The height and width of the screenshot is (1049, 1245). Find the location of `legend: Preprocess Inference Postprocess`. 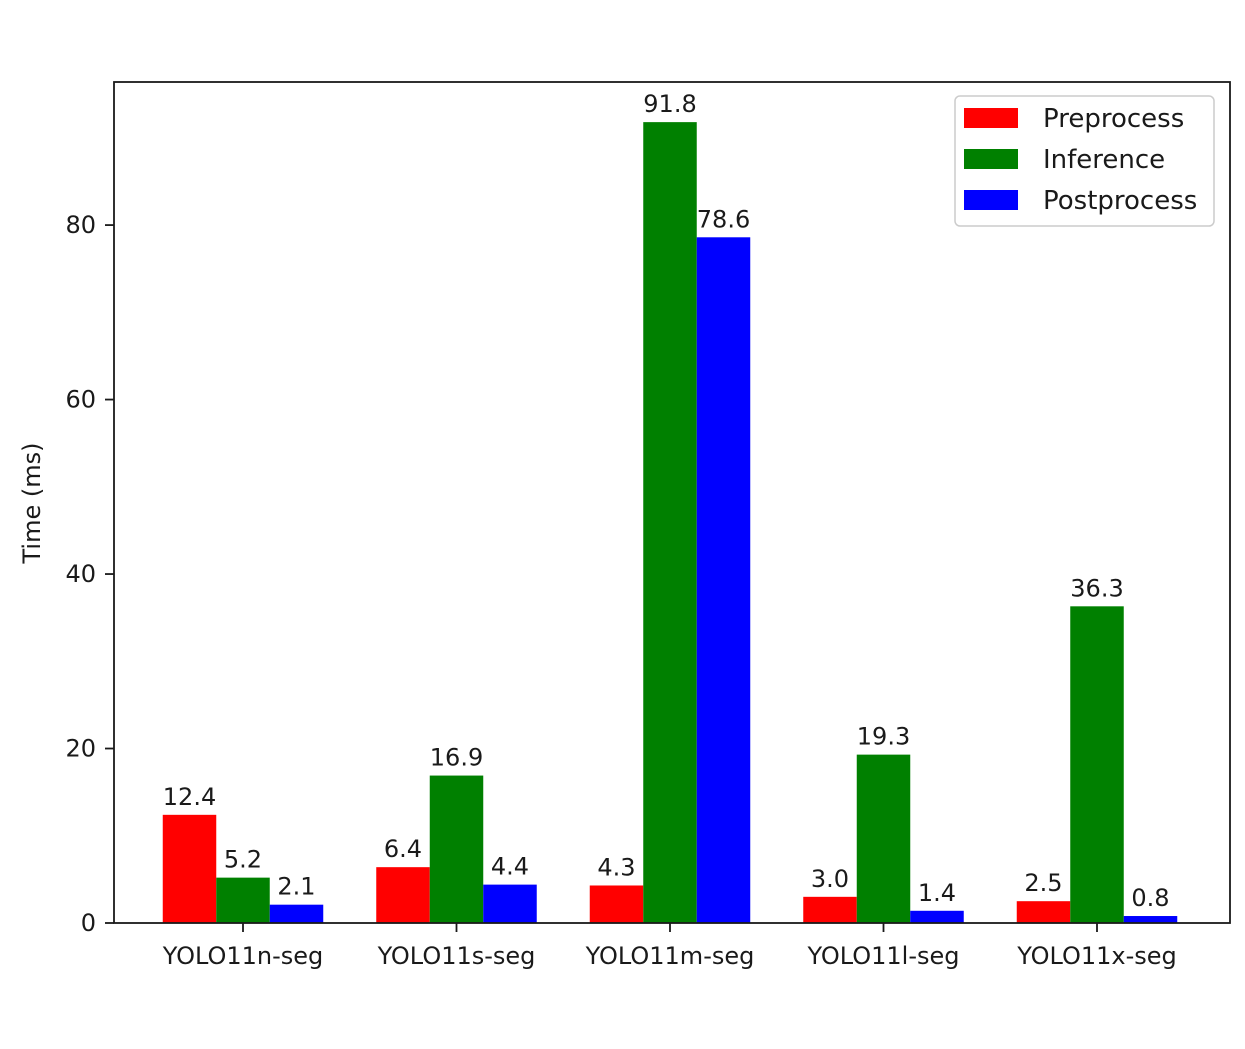

legend: Preprocess Inference Postprocess is located at coordinates (1084, 161).